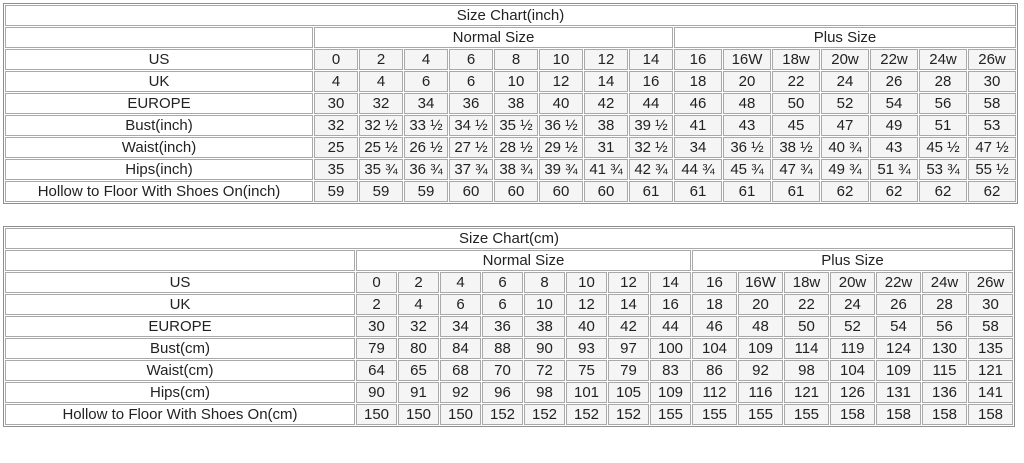 The height and width of the screenshot is (463, 1024). What do you see at coordinates (159, 81) in the screenshot?
I see `row-label: UK` at bounding box center [159, 81].